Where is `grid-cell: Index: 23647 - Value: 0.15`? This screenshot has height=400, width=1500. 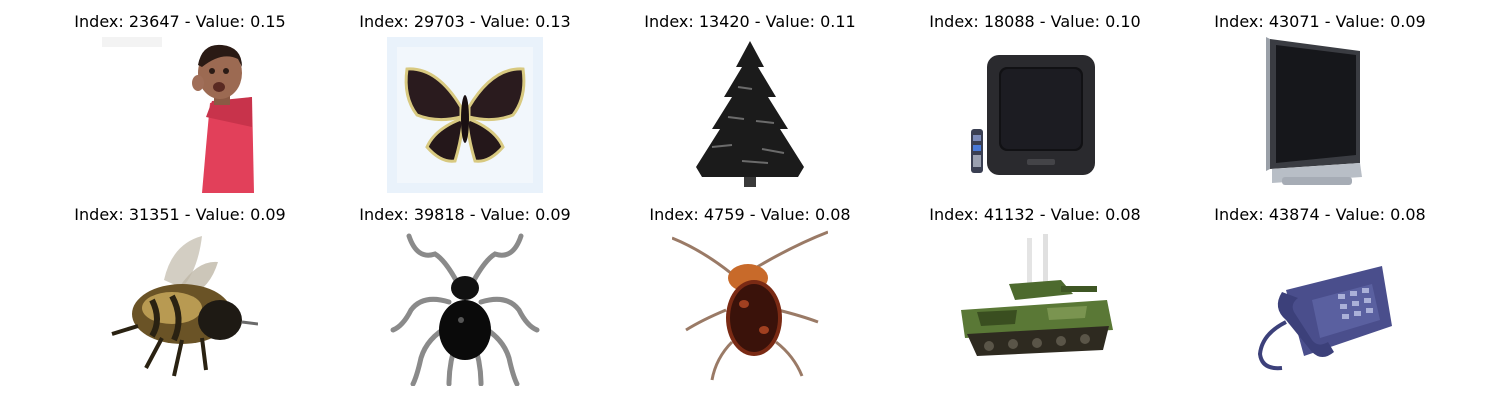 grid-cell: Index: 23647 - Value: 0.15 is located at coordinates (180, 104).